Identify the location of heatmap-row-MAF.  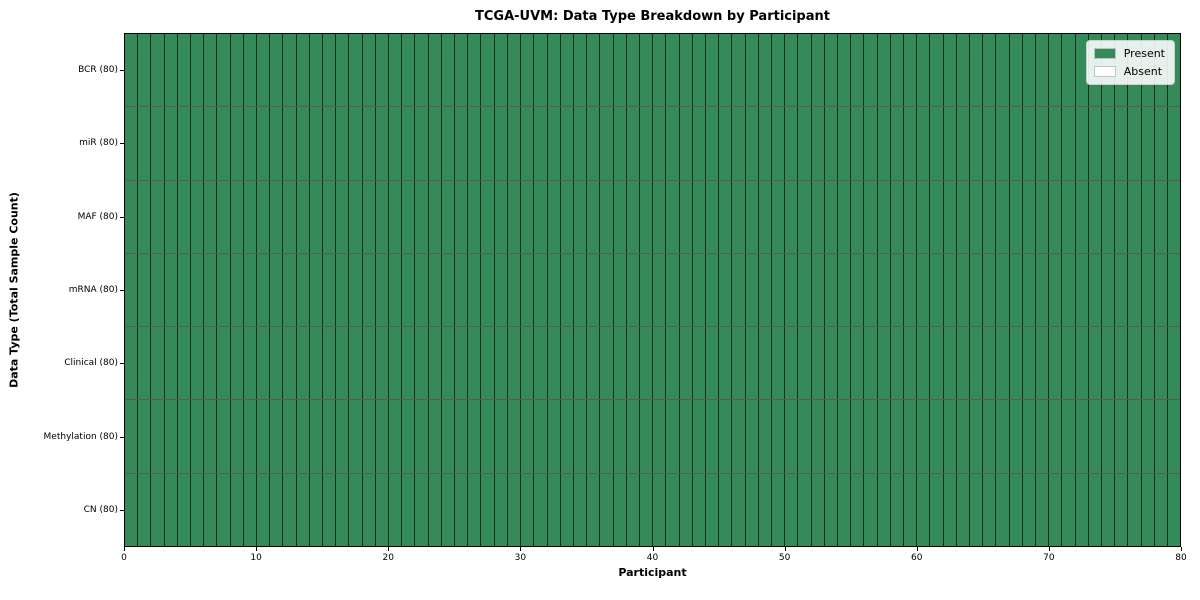
(653, 217).